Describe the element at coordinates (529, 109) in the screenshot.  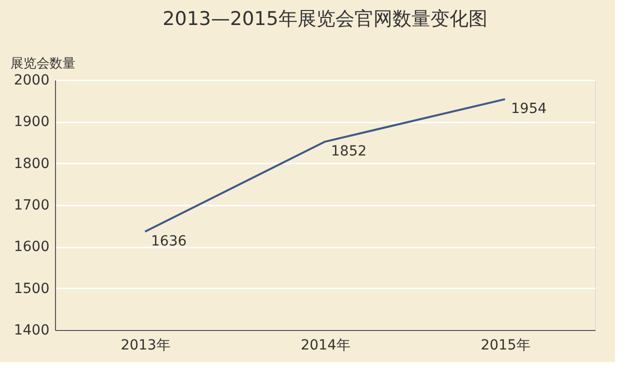
I see `data-label: 1954` at that location.